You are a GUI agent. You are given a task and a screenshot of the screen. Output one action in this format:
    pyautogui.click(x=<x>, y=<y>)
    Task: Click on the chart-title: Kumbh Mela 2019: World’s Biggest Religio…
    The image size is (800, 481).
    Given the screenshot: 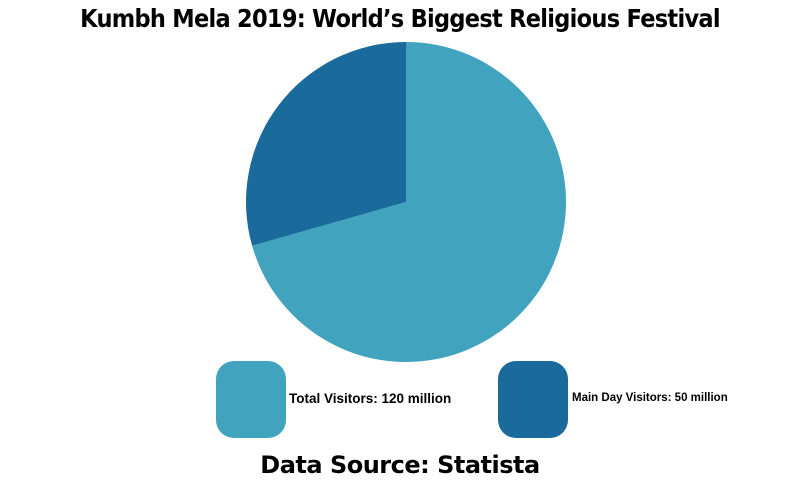 What is the action you would take?
    pyautogui.click(x=400, y=18)
    